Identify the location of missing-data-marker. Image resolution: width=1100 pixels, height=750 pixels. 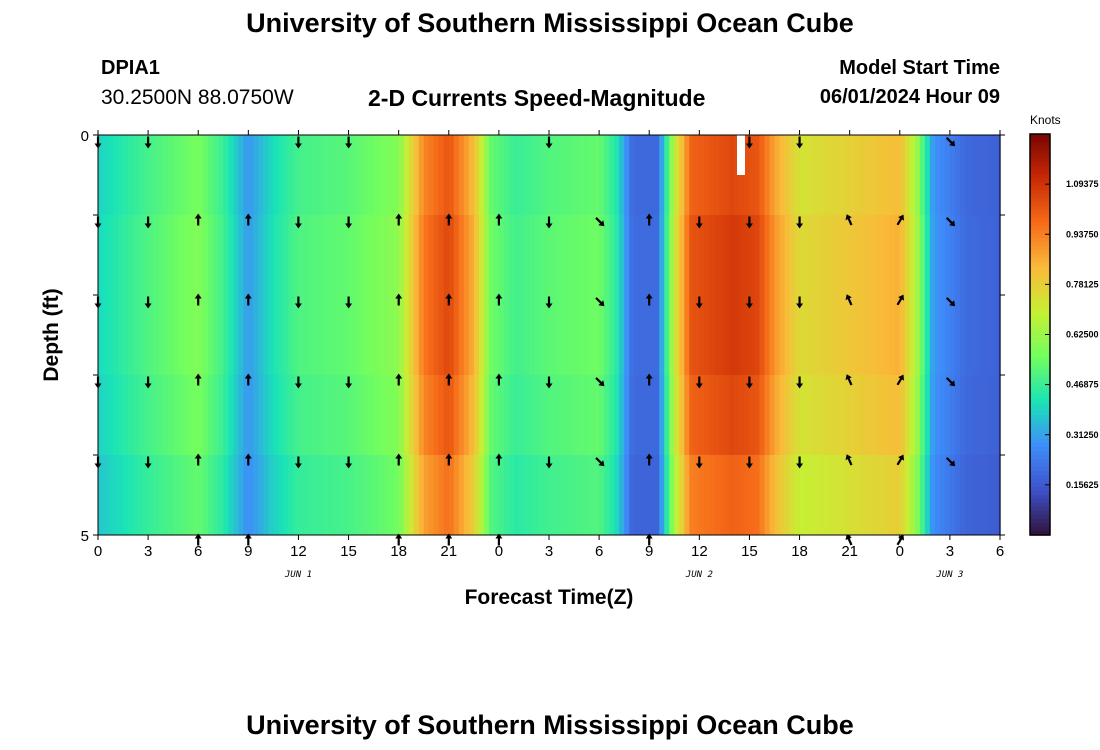
(741, 155).